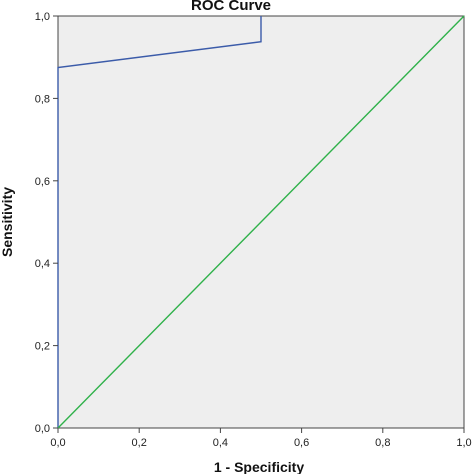 The image size is (474, 474). I want to click on x-tick-label: 0,0, so click(57, 443).